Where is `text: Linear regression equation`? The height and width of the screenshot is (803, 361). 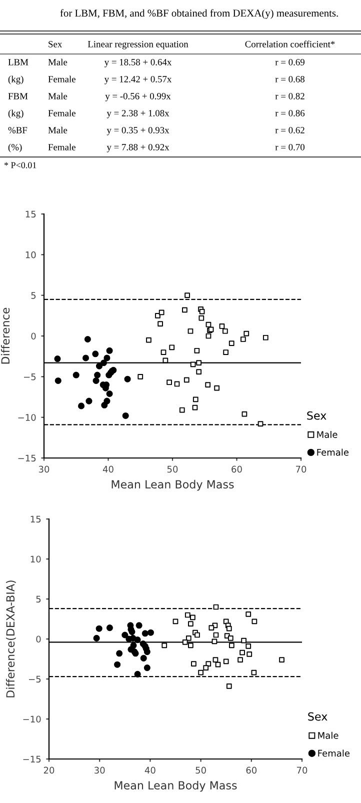 text: Linear regression equation is located at coordinates (138, 45).